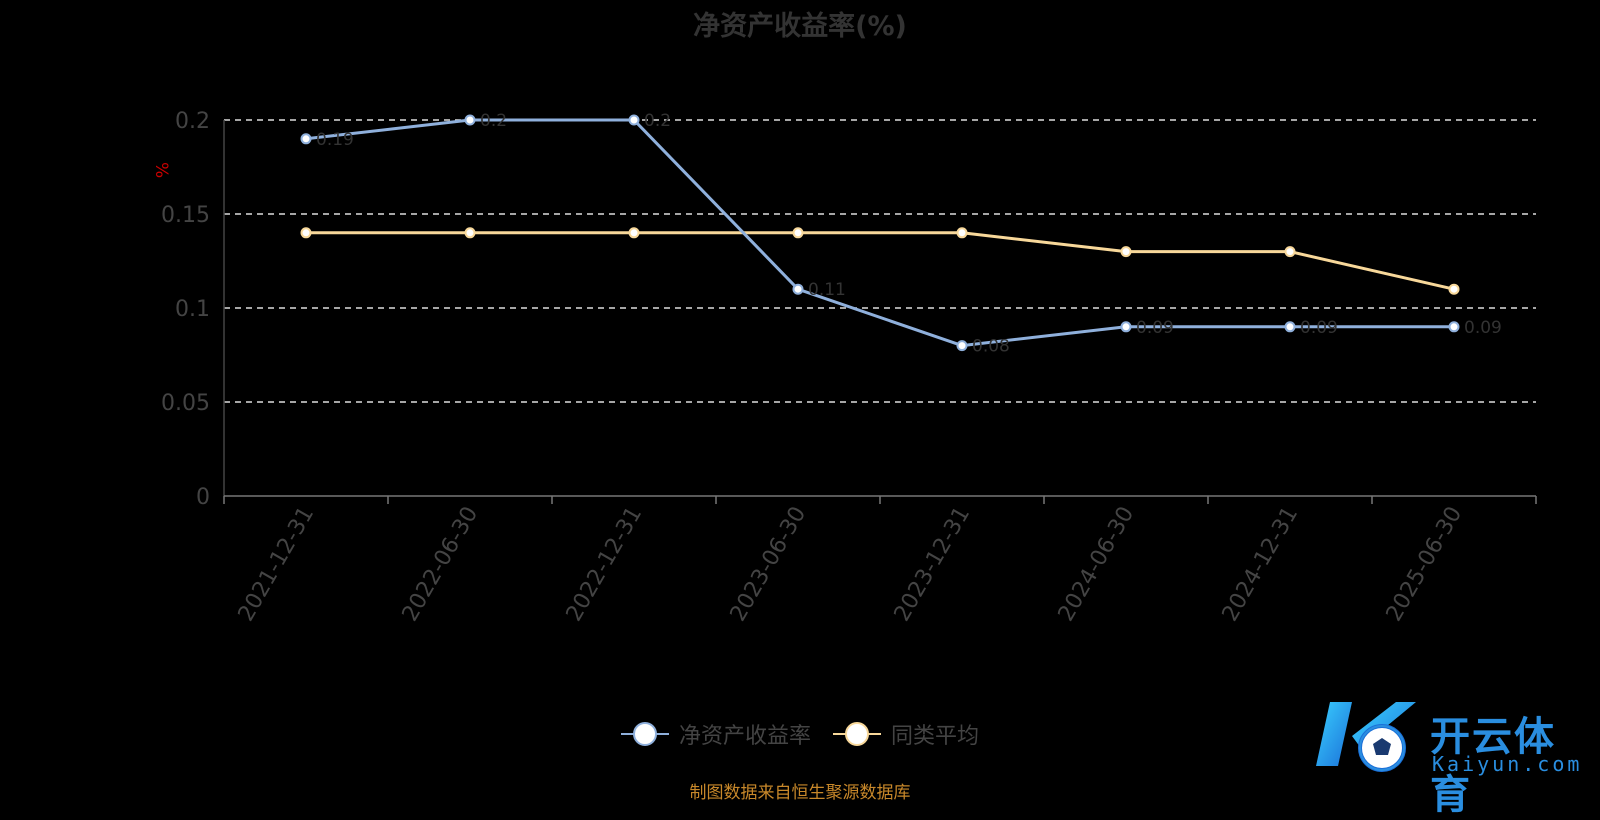  I want to click on x-tick-label: 2025-06-30, so click(1425, 564).